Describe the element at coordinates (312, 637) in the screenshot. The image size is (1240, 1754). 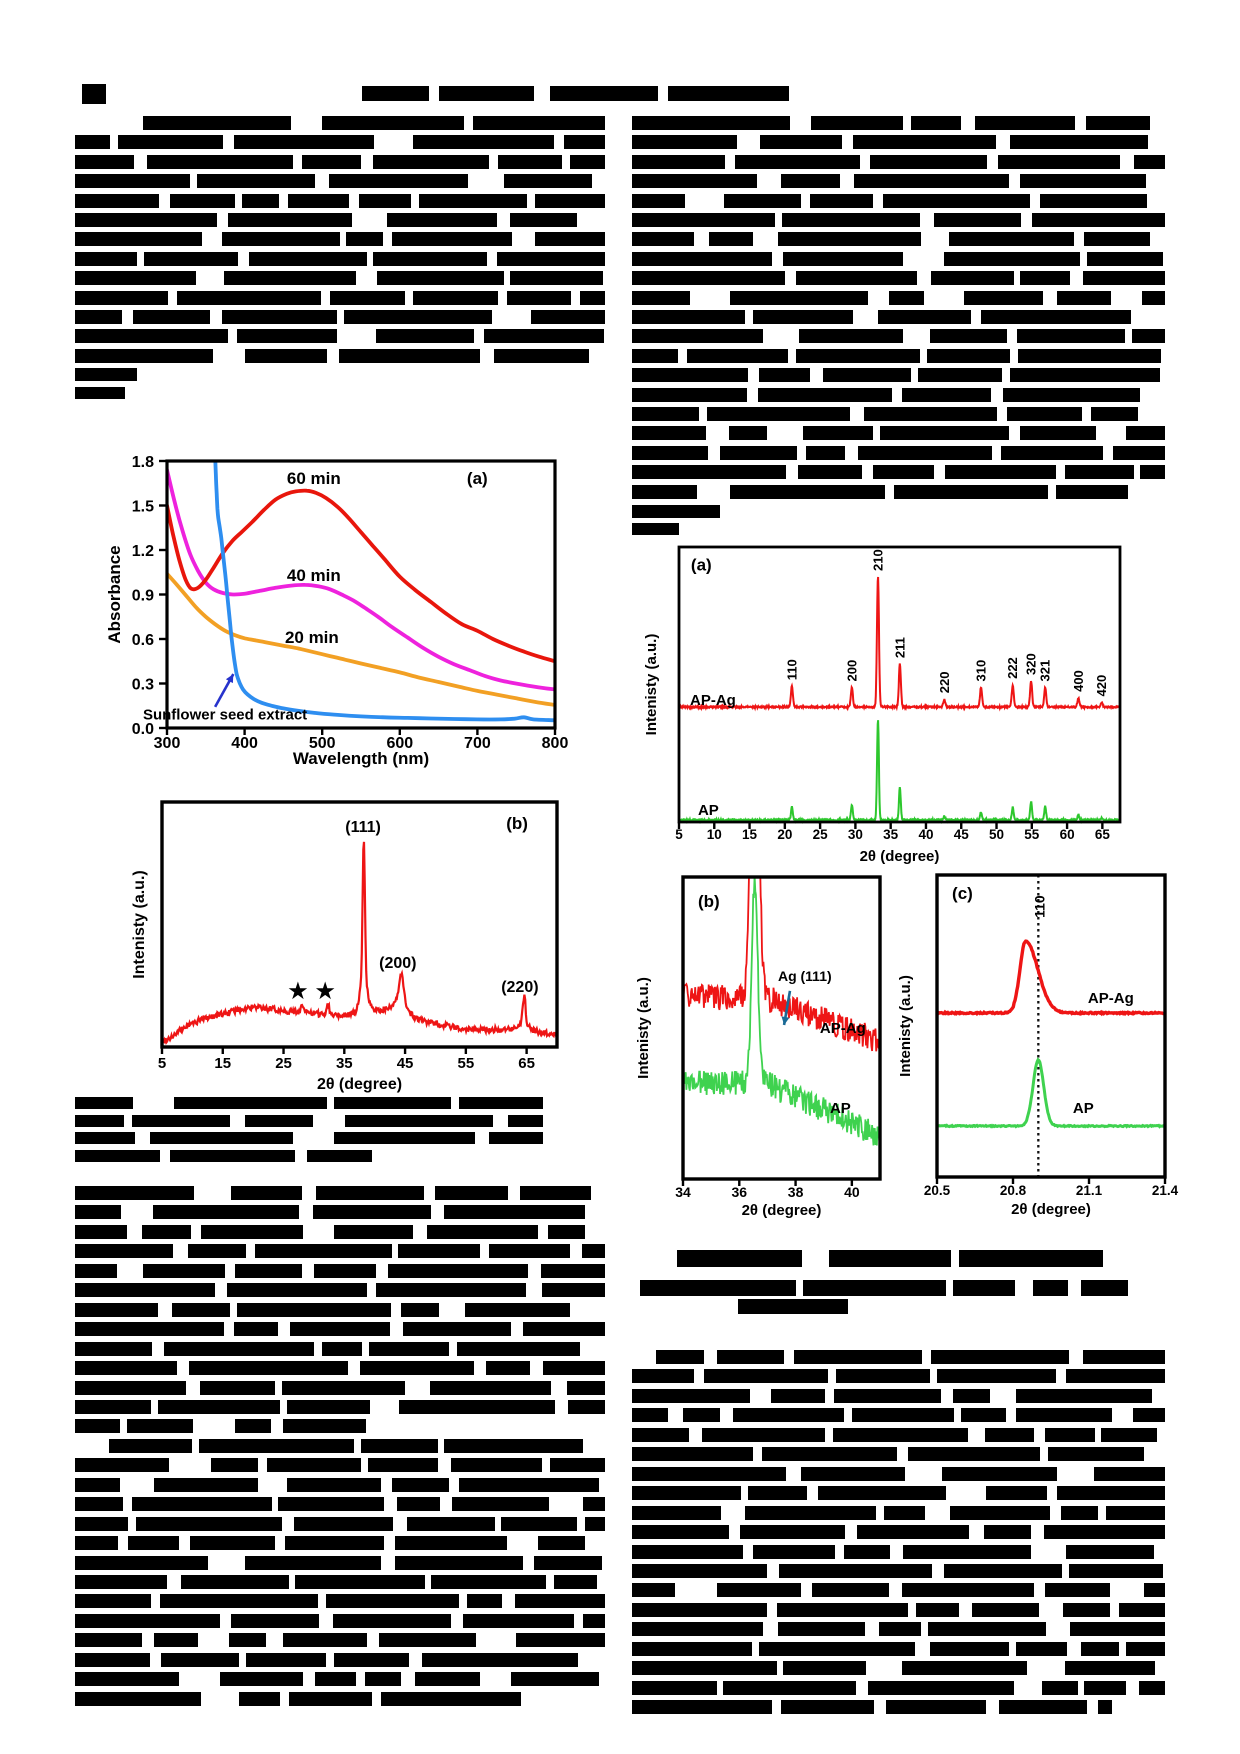
I see `annotation-label: 20 min` at that location.